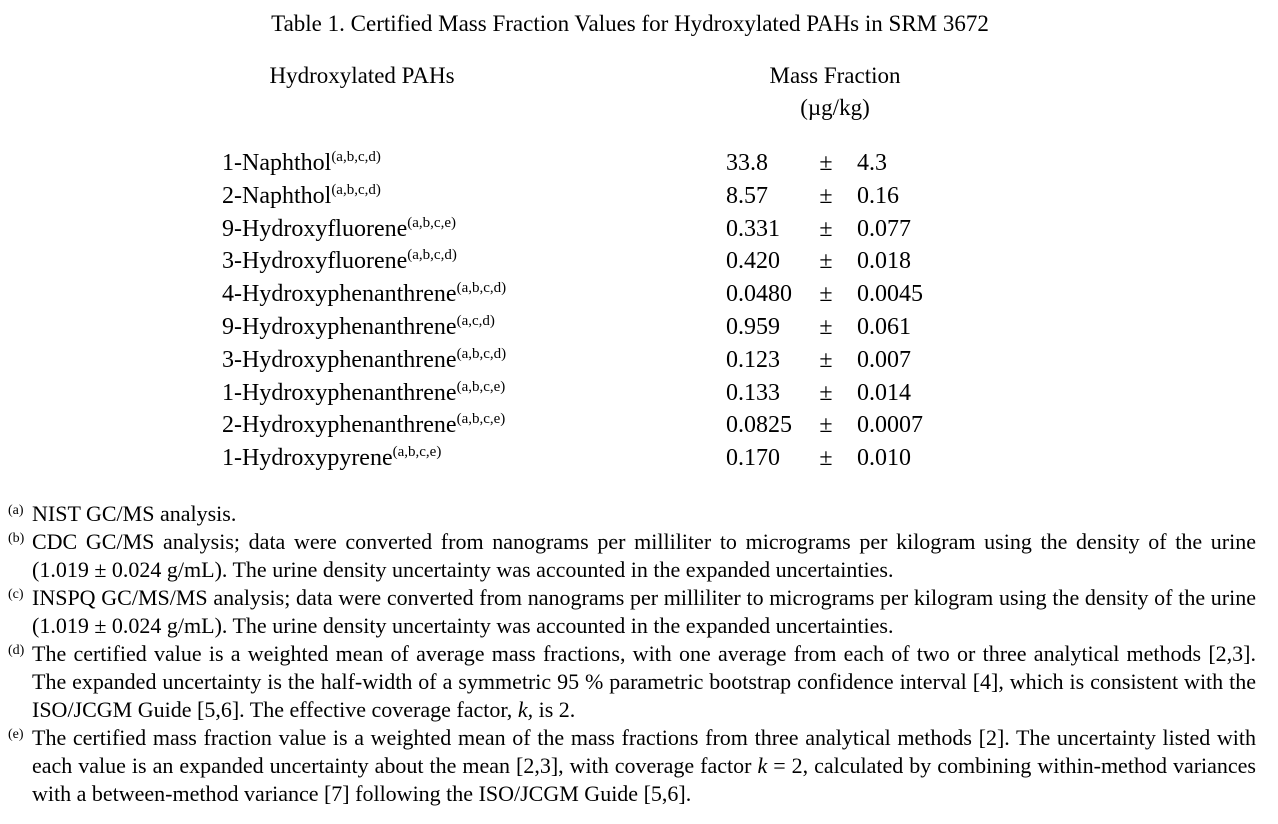  What do you see at coordinates (602, 458) in the screenshot?
I see `table-row: 1-Hydroxypyrene(a,b,c,e) 0.170 ± 0.010` at bounding box center [602, 458].